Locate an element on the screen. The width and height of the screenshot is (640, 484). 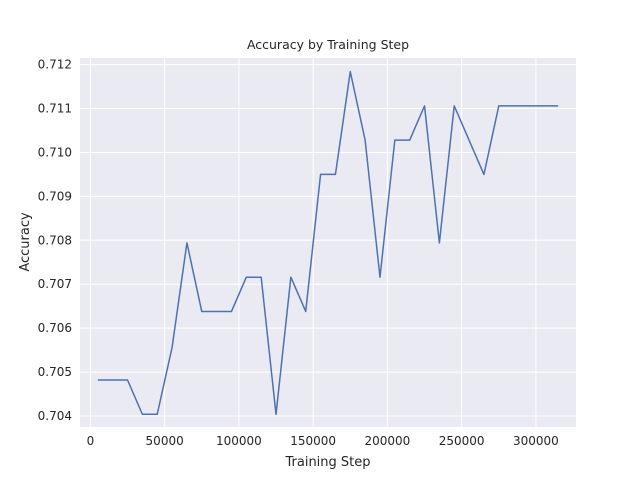
y-tick-label: 0.707 is located at coordinates (55, 284).